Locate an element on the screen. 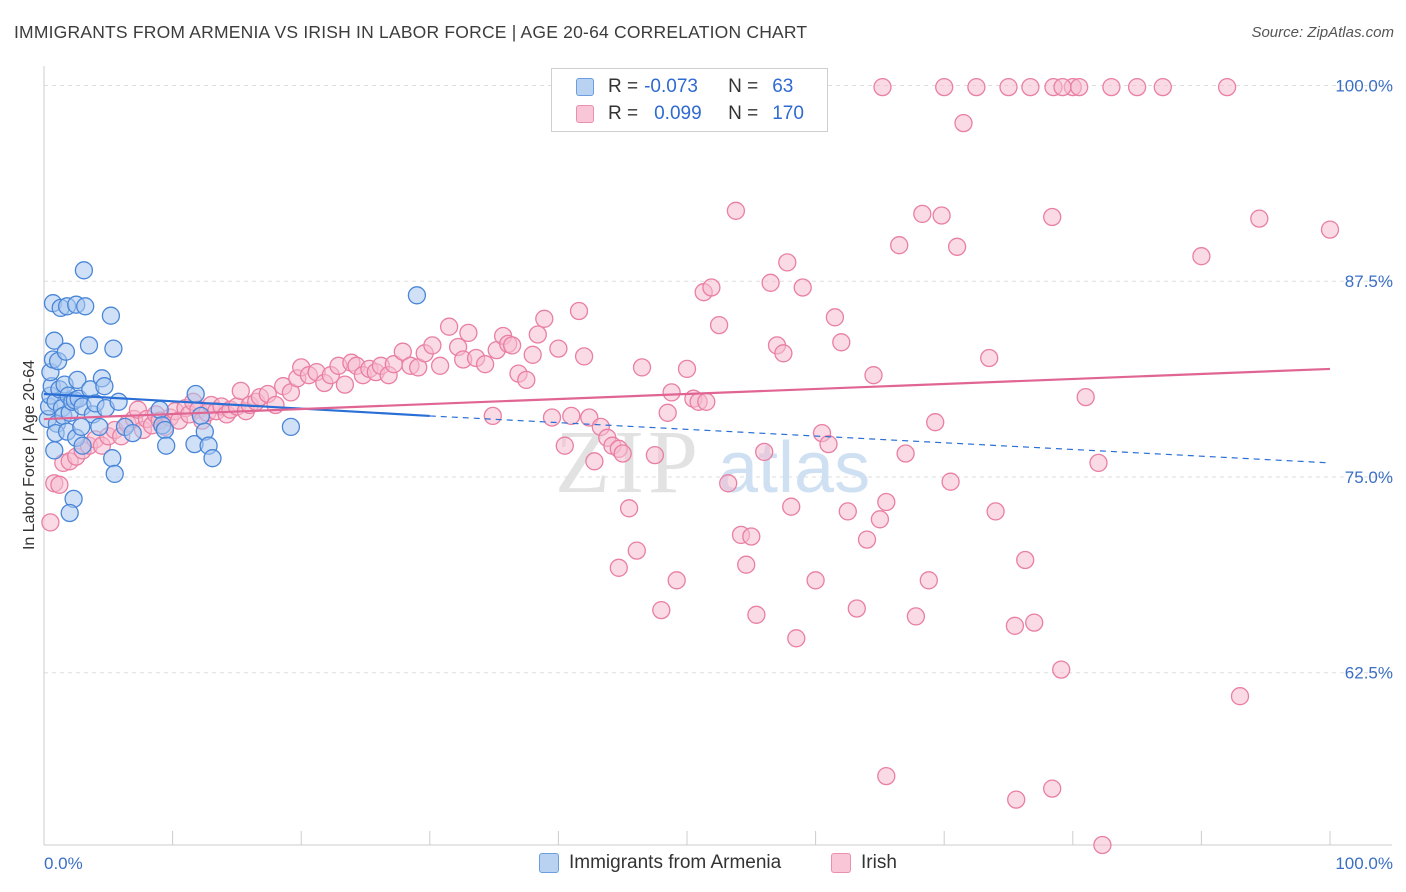 Image resolution: width=1406 pixels, height=892 pixels. legend-swatch-irish is located at coordinates (585, 114).